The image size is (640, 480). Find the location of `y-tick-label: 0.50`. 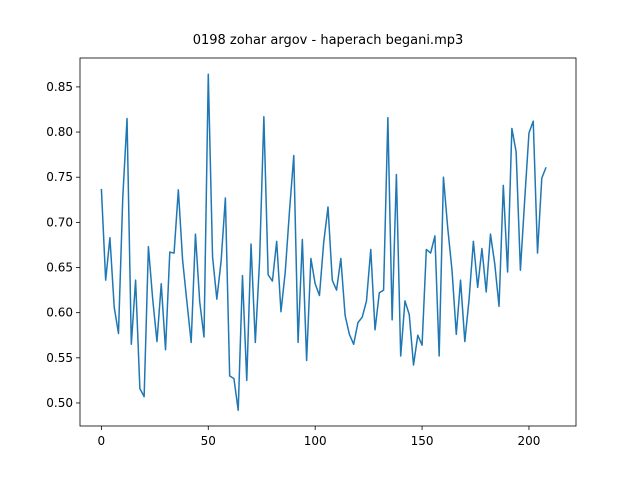

y-tick-label: 0.50 is located at coordinates (59, 403).